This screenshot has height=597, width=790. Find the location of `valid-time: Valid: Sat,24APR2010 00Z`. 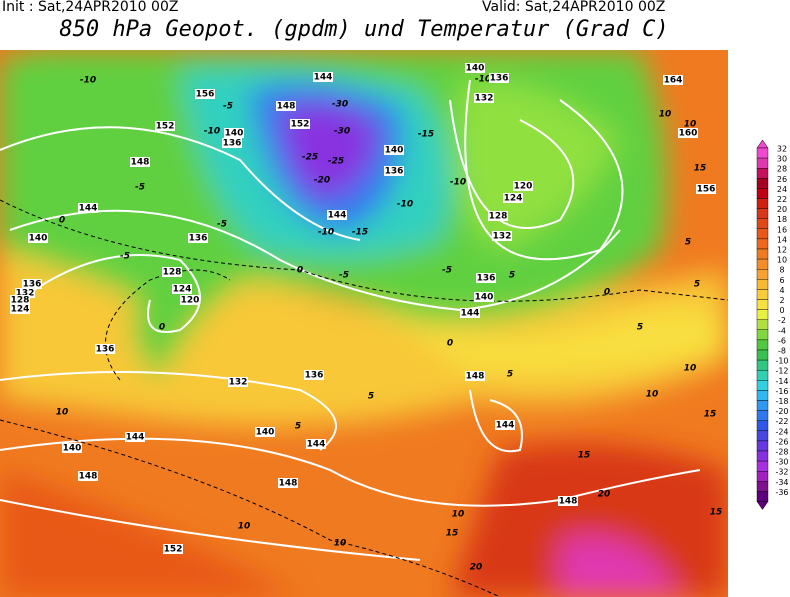

valid-time: Valid: Sat,24APR2010 00Z is located at coordinates (574, 7).